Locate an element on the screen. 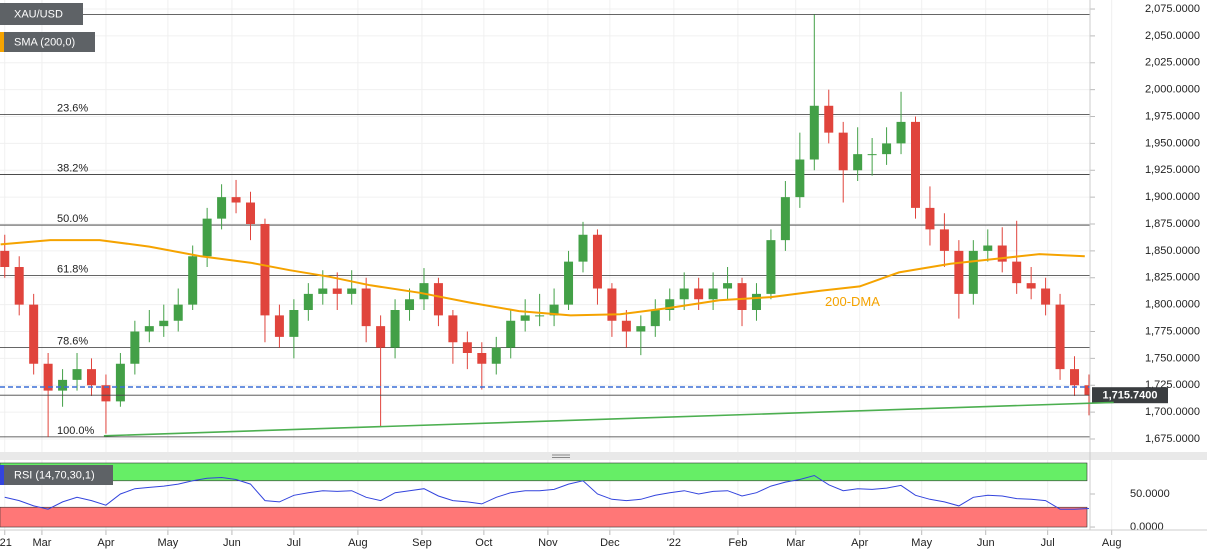  rsi-line is located at coordinates (547, 492).